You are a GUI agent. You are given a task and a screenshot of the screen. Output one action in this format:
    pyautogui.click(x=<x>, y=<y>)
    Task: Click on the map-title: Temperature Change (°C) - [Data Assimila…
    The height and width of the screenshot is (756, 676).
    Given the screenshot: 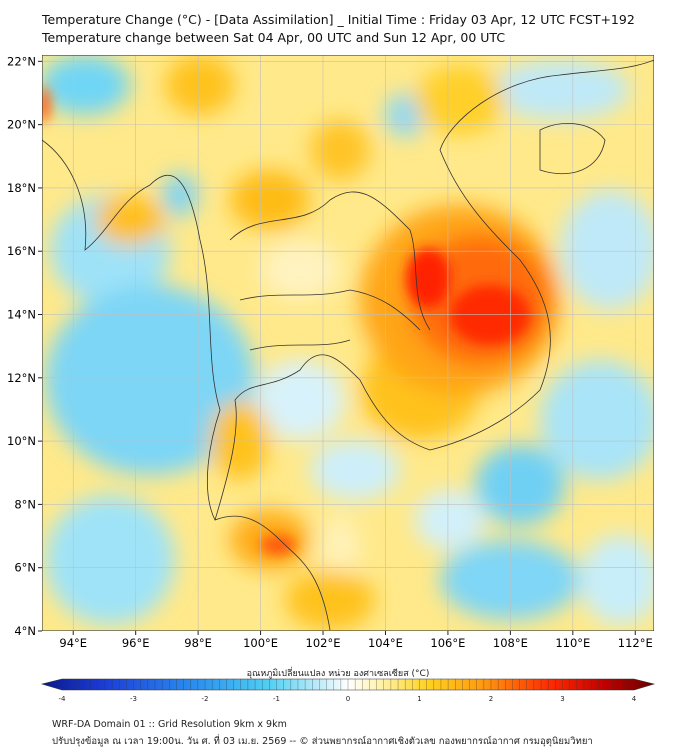 What is the action you would take?
    pyautogui.click(x=338, y=19)
    